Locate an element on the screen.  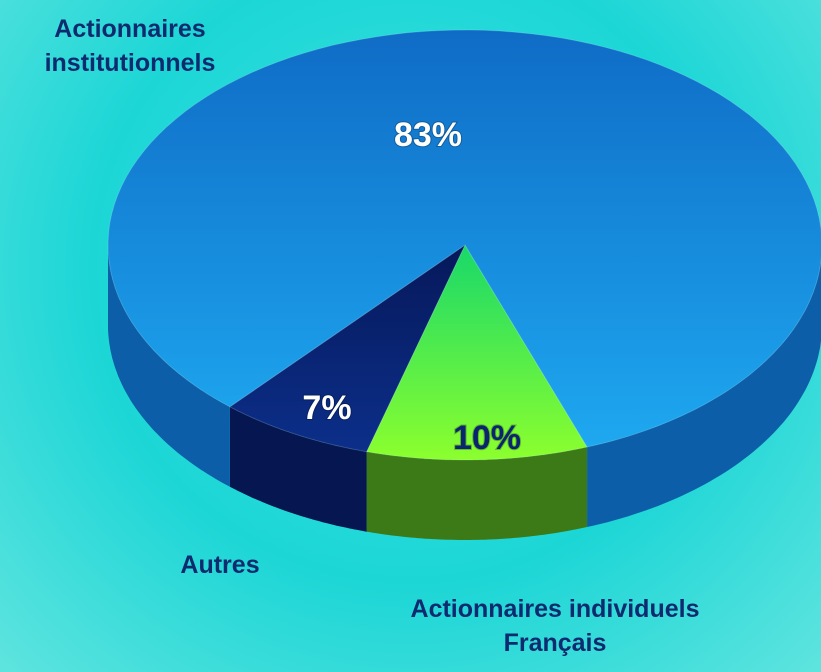
value-label: 83% is located at coordinates (428, 135).